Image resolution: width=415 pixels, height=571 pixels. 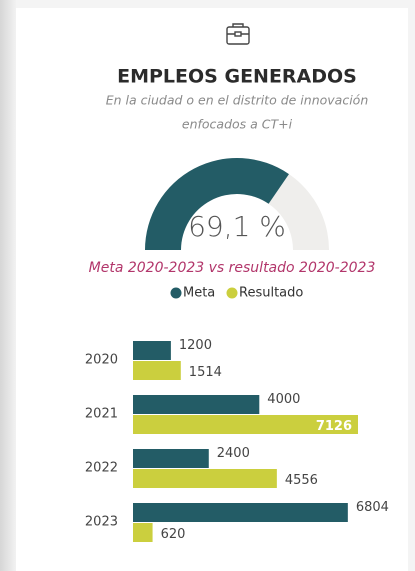 I want to click on data-label: 6804, so click(x=372, y=507).